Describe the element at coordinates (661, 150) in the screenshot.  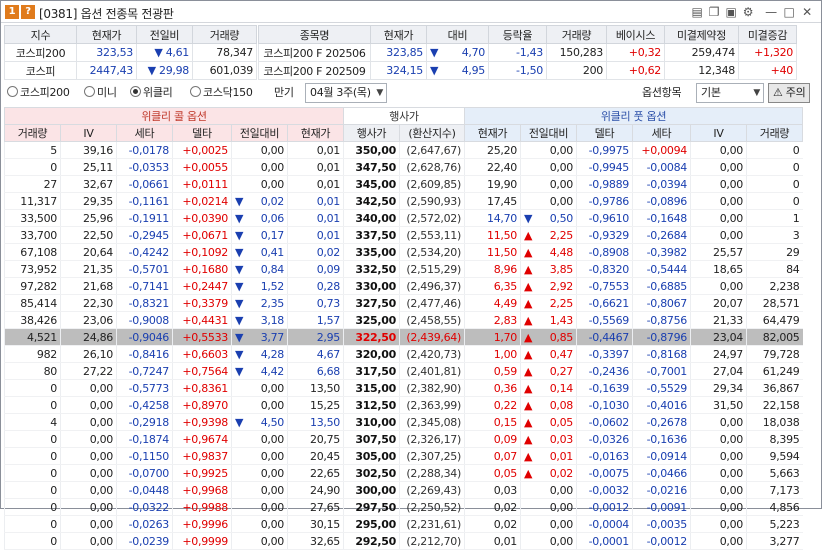
I see `put-theta: +0,0094` at that location.